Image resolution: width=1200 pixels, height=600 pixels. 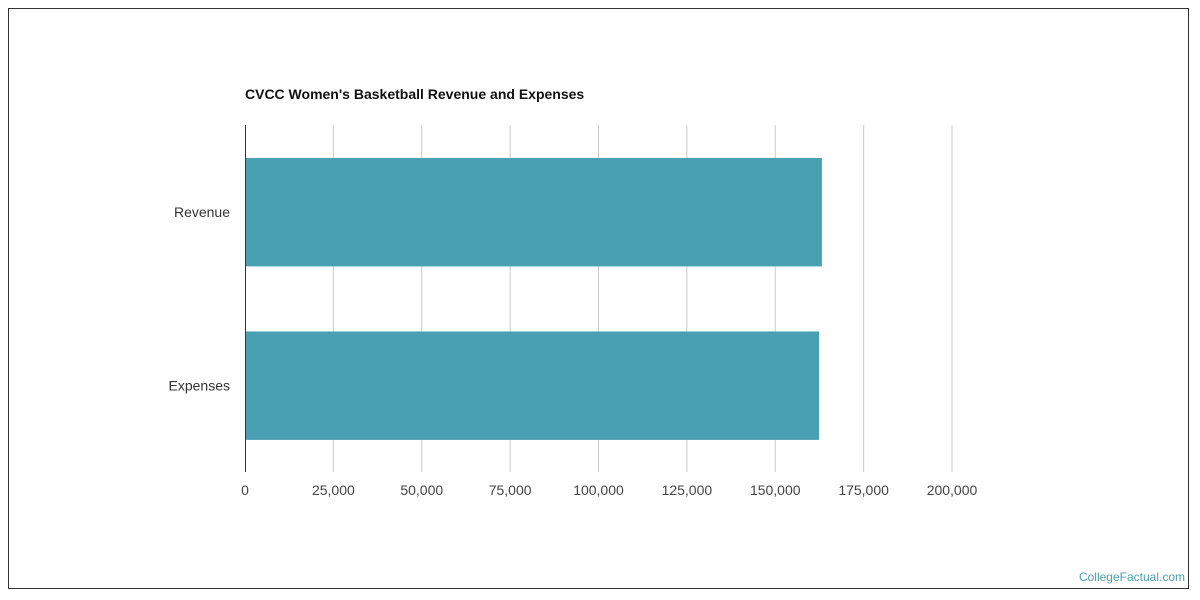 What do you see at coordinates (532, 385) in the screenshot?
I see `bar-expenses` at bounding box center [532, 385].